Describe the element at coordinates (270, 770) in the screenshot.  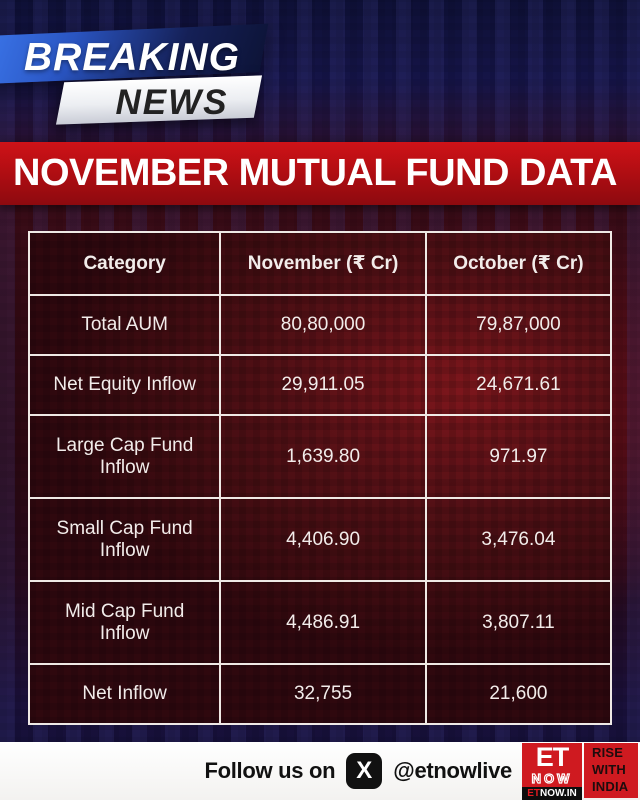
I see `follow-us-label: Follow us on` at that location.